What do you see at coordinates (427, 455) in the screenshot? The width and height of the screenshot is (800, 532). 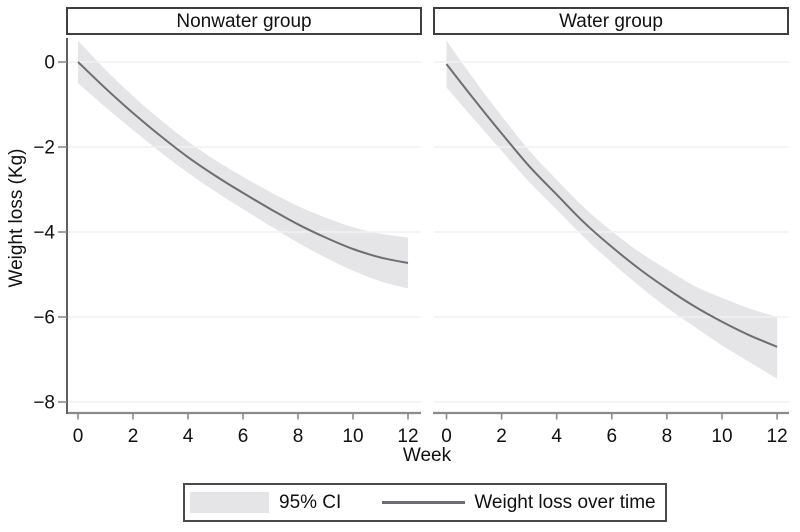 I see `x-axis-title: Week` at bounding box center [427, 455].